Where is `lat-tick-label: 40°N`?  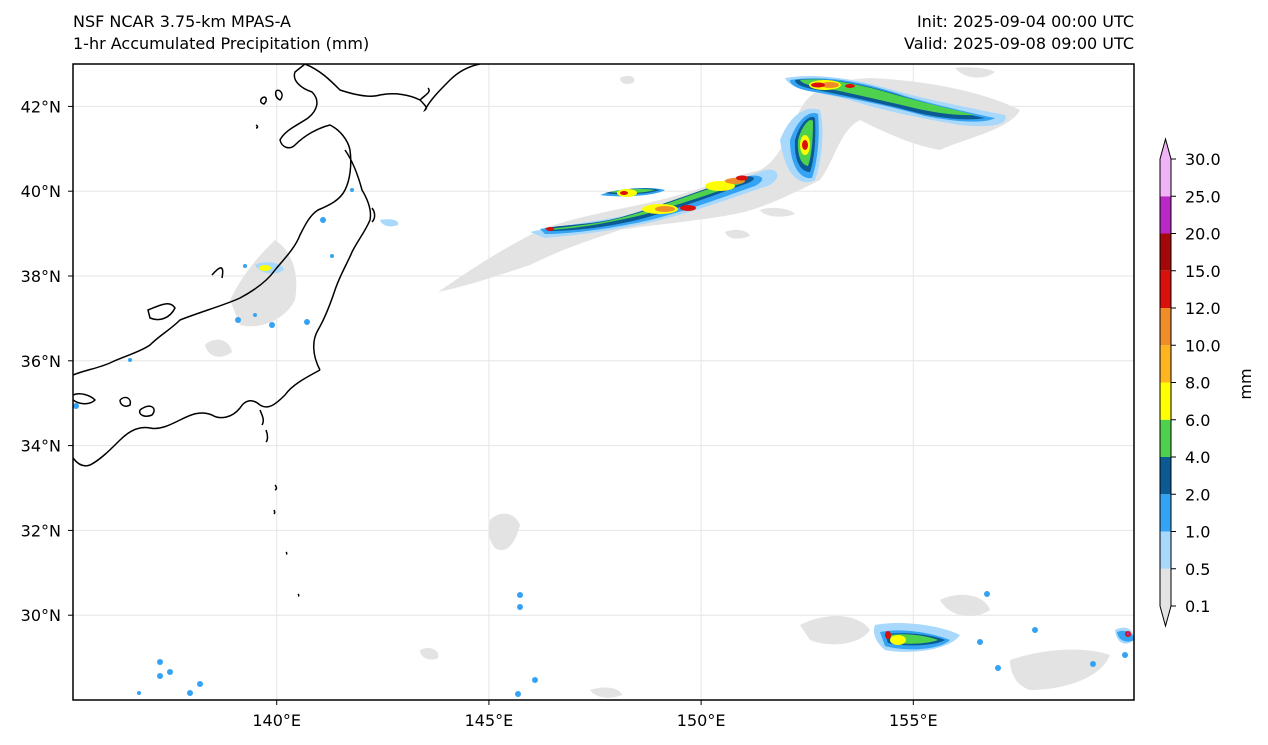
lat-tick-label: 40°N is located at coordinates (41, 191).